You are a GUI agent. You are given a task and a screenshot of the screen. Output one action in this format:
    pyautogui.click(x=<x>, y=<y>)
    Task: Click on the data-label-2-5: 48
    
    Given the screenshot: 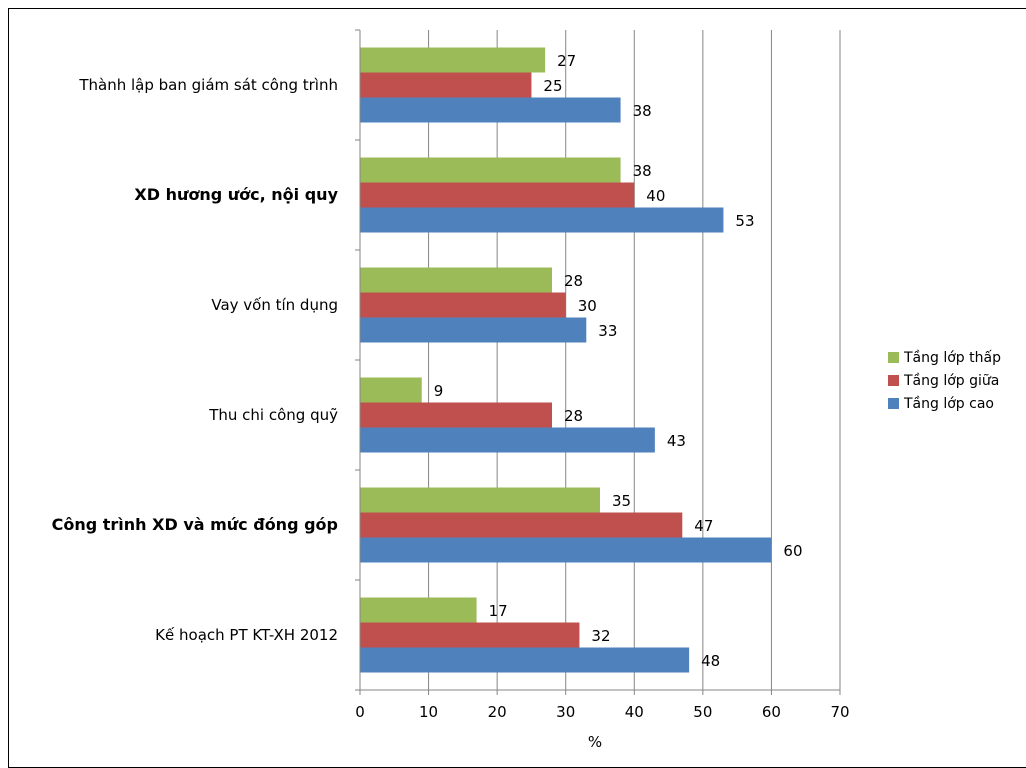 What is the action you would take?
    pyautogui.click(x=710, y=661)
    